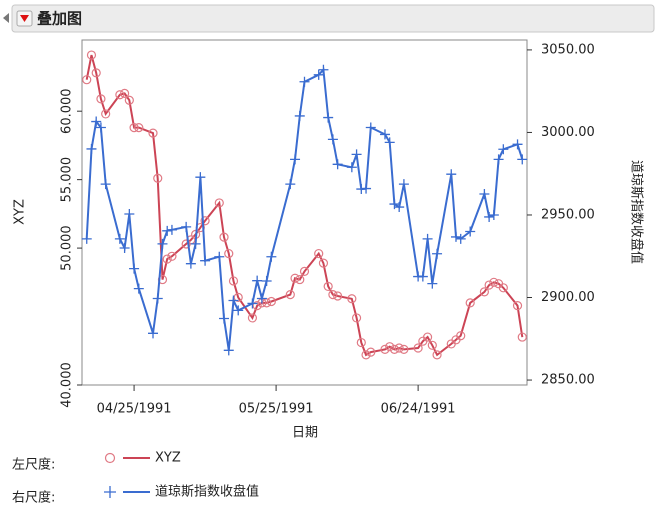  I want to click on red-triangle, so click(24, 18).